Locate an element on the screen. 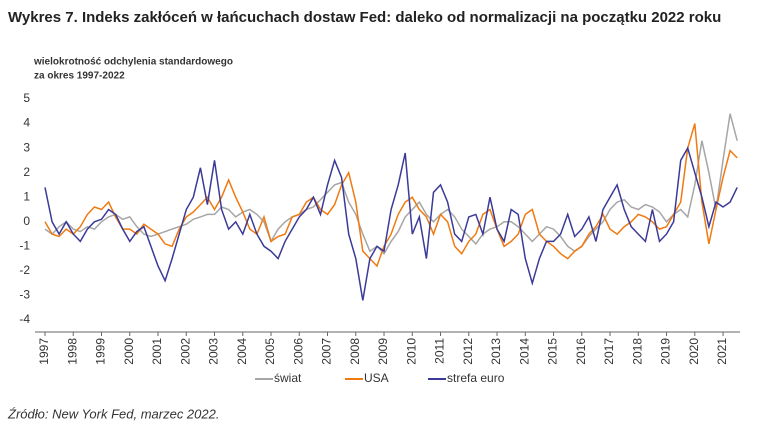 This screenshot has width=764, height=435. source: Źródło: New York Fed, marzec 2022. is located at coordinates (113, 413).